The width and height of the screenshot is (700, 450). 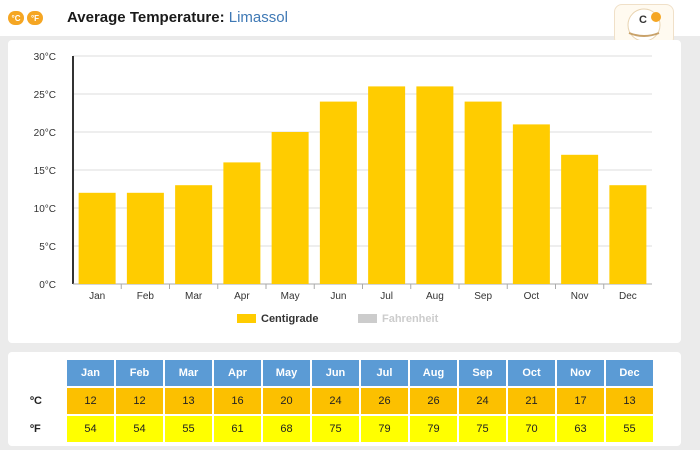 I want to click on fahrenheit-value-cell: 61, so click(x=237, y=429).